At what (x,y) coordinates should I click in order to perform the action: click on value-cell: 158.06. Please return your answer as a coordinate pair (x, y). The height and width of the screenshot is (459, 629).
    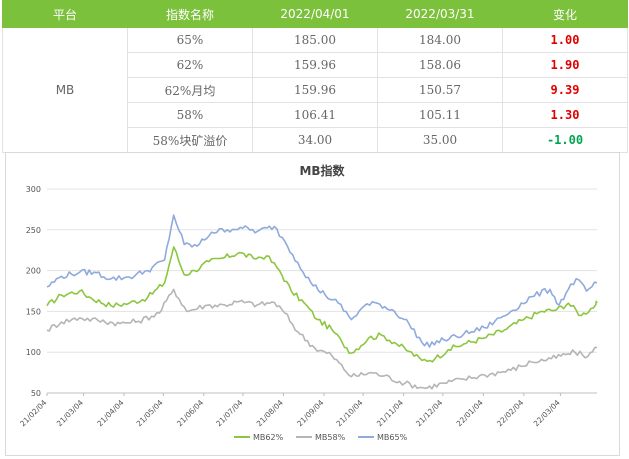
    Looking at the image, I should click on (440, 65).